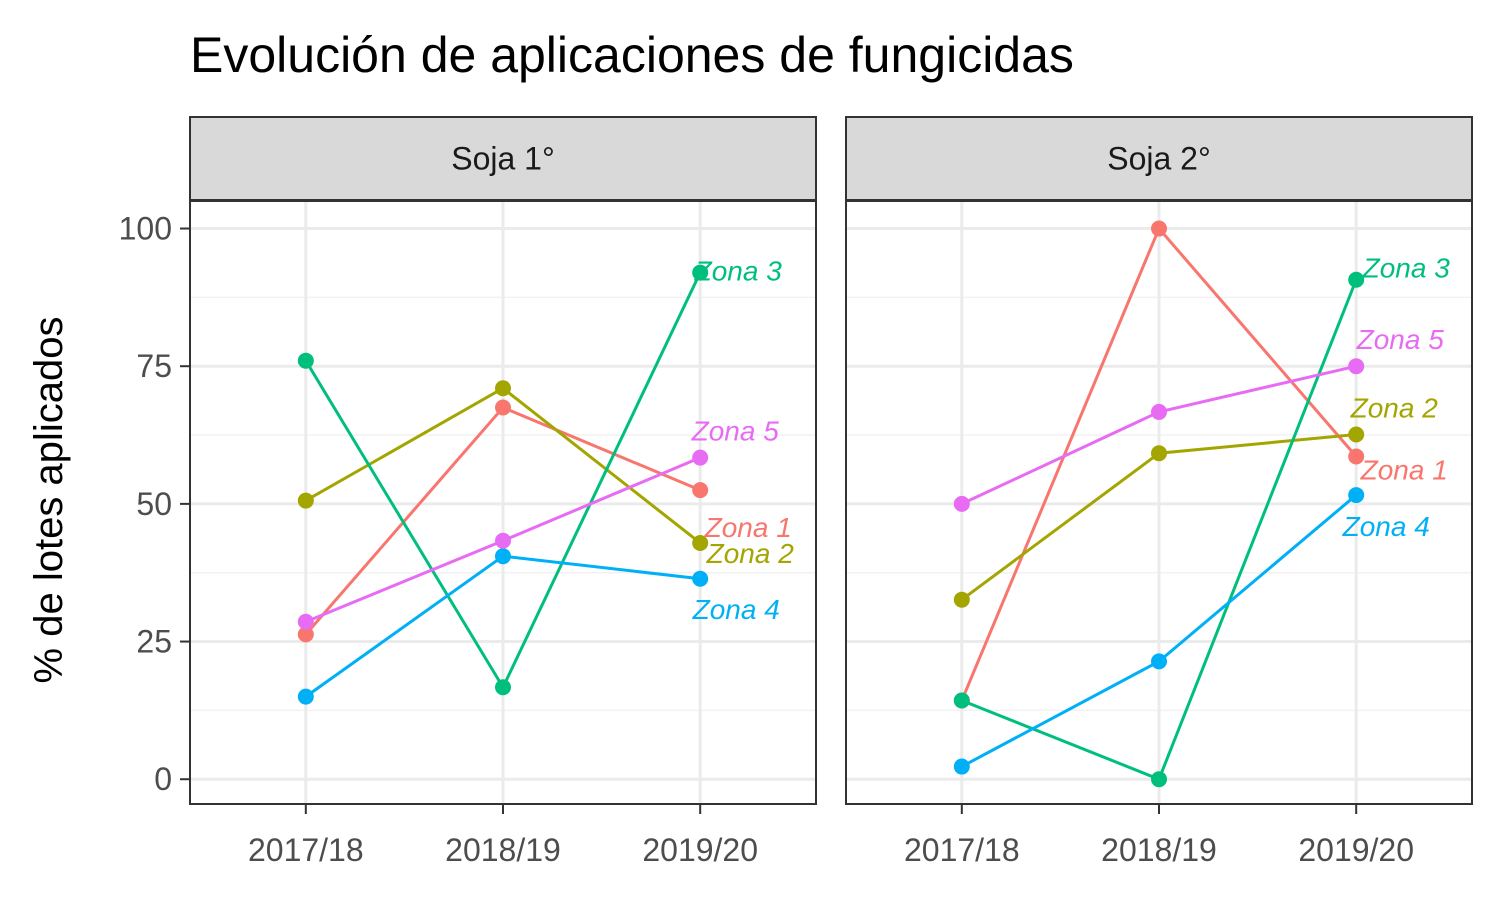 This screenshot has width=1500, height=900. I want to click on facet-strip, so click(503, 158).